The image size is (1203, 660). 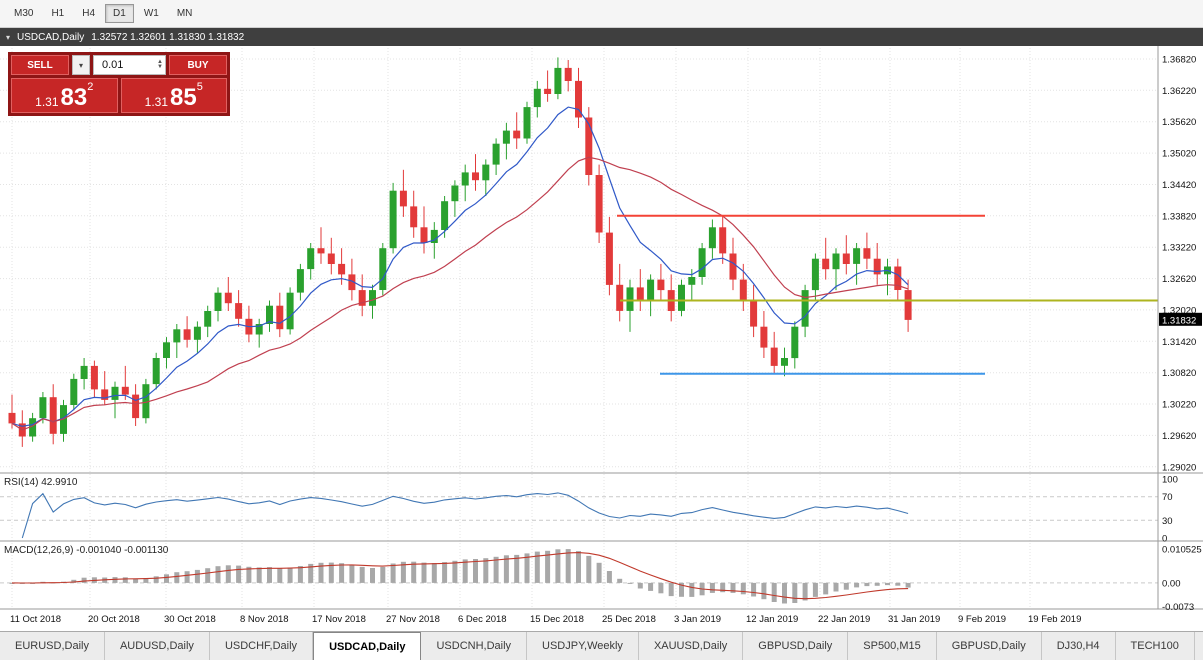 I want to click on sell-price-pipette: 2, so click(x=90, y=87).